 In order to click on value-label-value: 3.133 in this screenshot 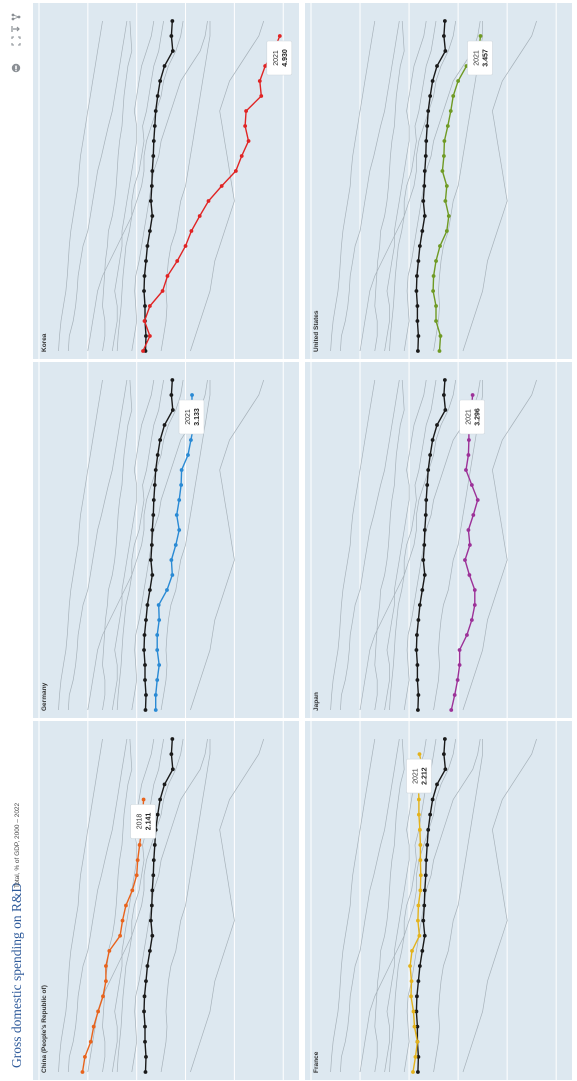, I will do `click(197, 417)`.